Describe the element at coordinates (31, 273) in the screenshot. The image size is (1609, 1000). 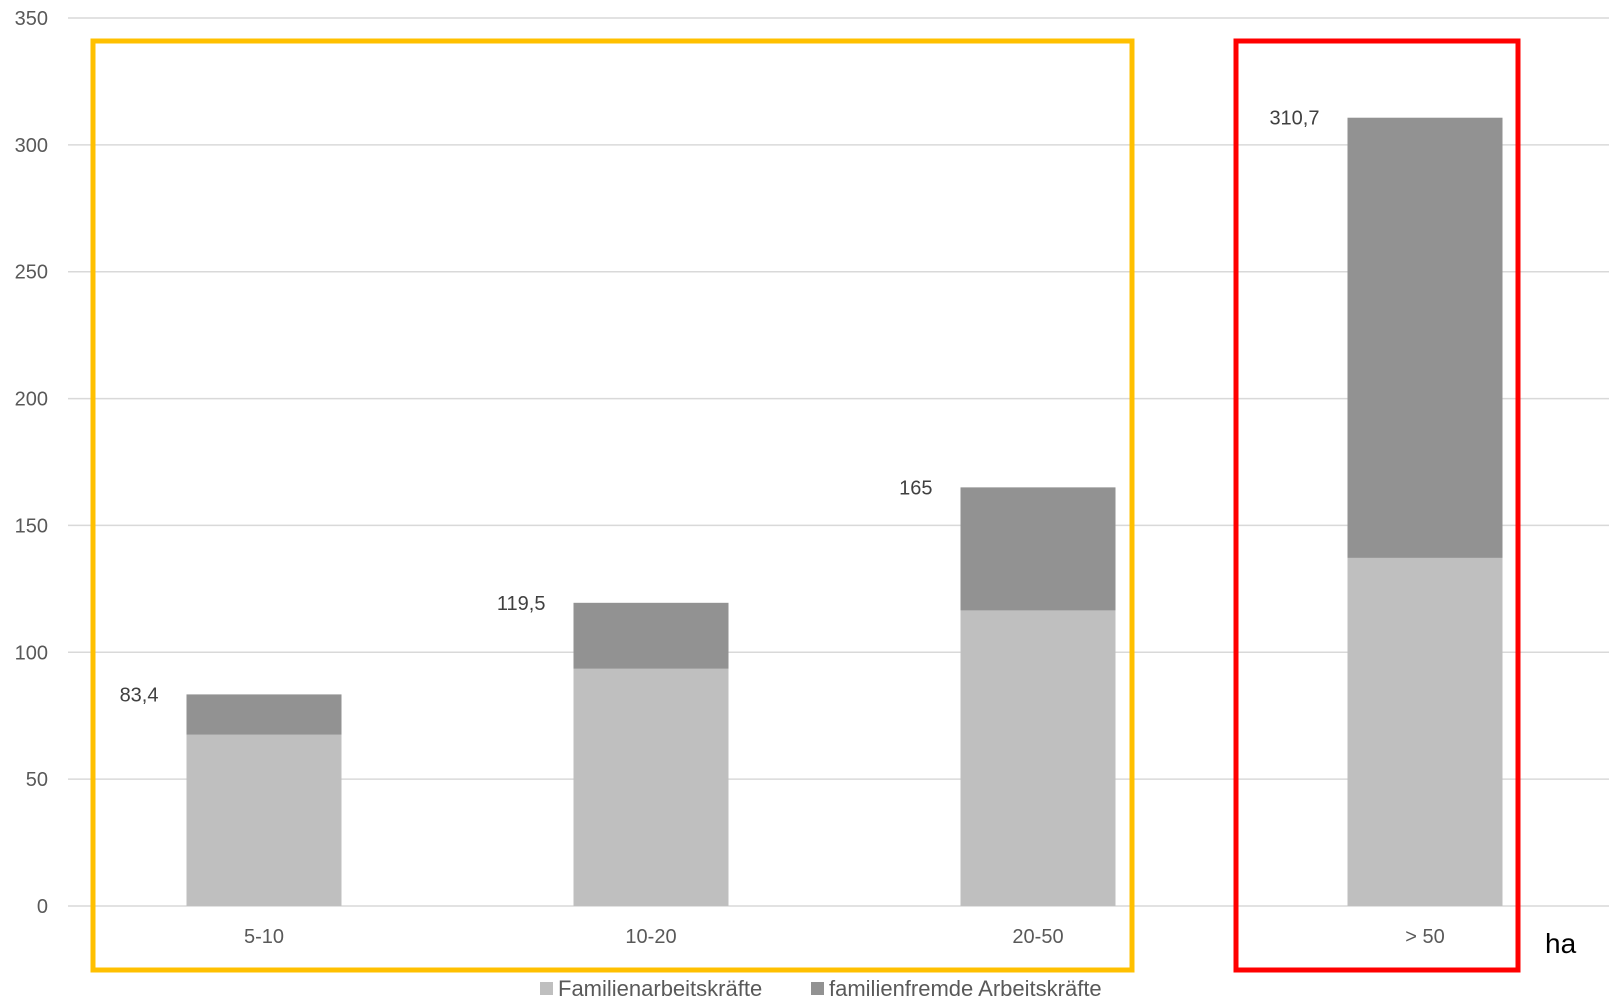
I see `y-tick-label-250: 250` at that location.